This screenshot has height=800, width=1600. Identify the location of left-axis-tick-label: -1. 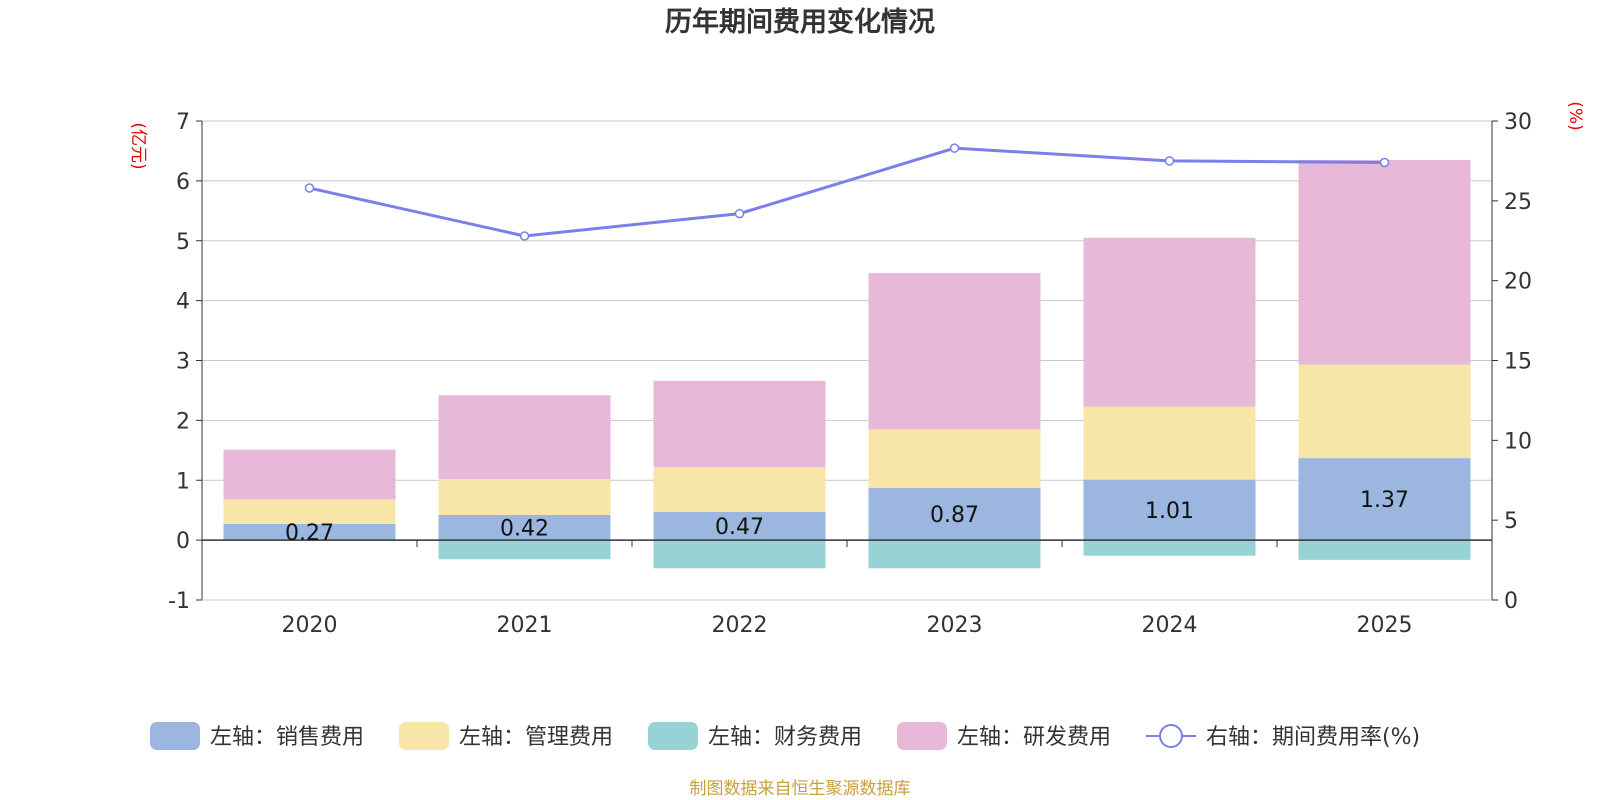
(179, 601).